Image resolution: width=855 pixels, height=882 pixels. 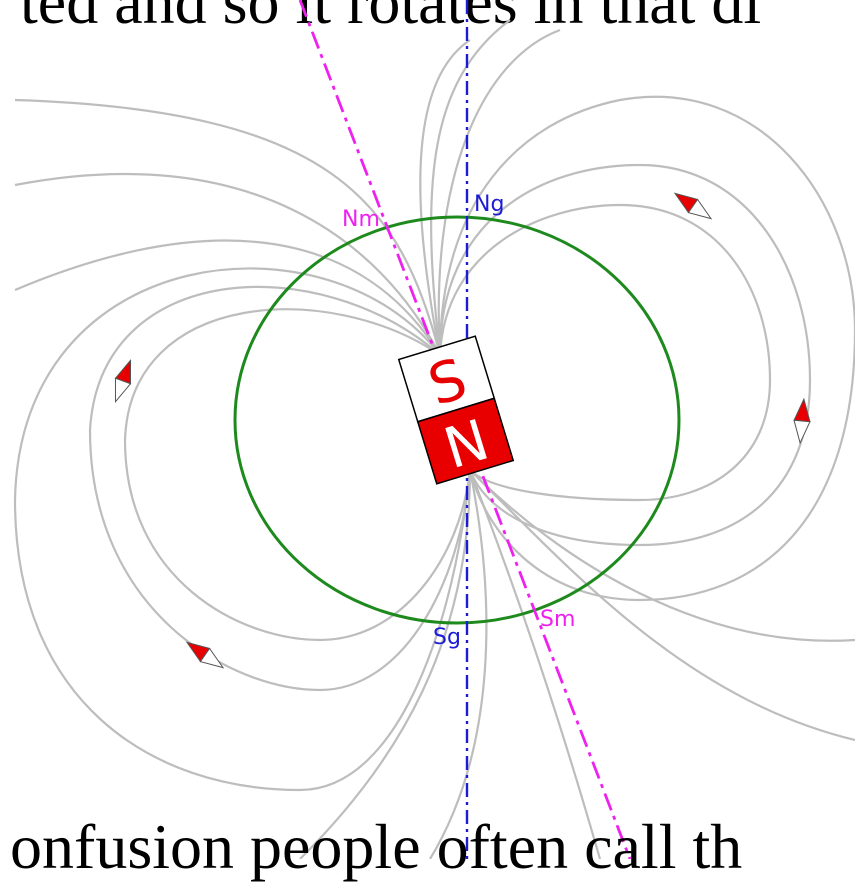 What do you see at coordinates (557, 619) in the screenshot?
I see `label-magnetic-south: Sm` at bounding box center [557, 619].